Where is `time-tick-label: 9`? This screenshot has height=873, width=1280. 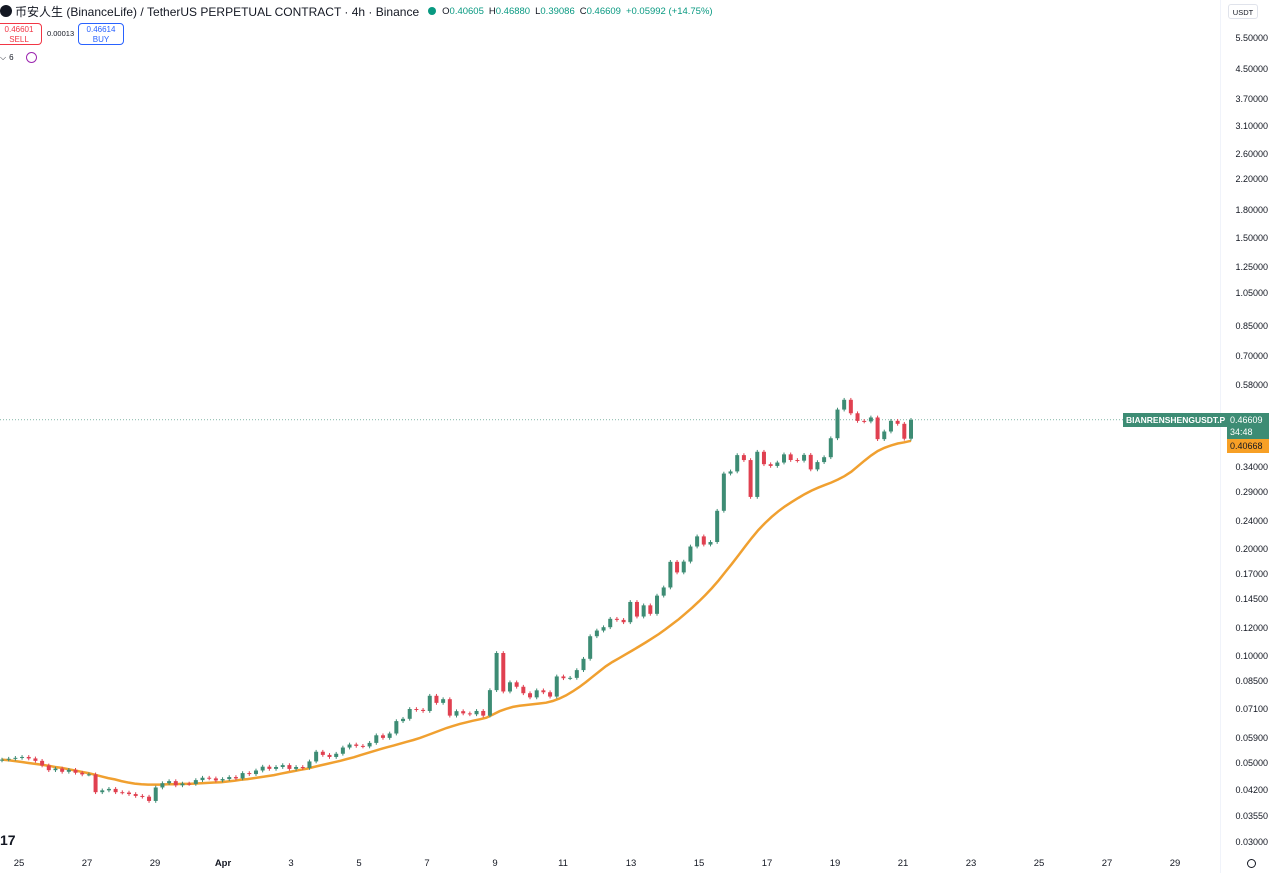 time-tick-label: 9 is located at coordinates (495, 863).